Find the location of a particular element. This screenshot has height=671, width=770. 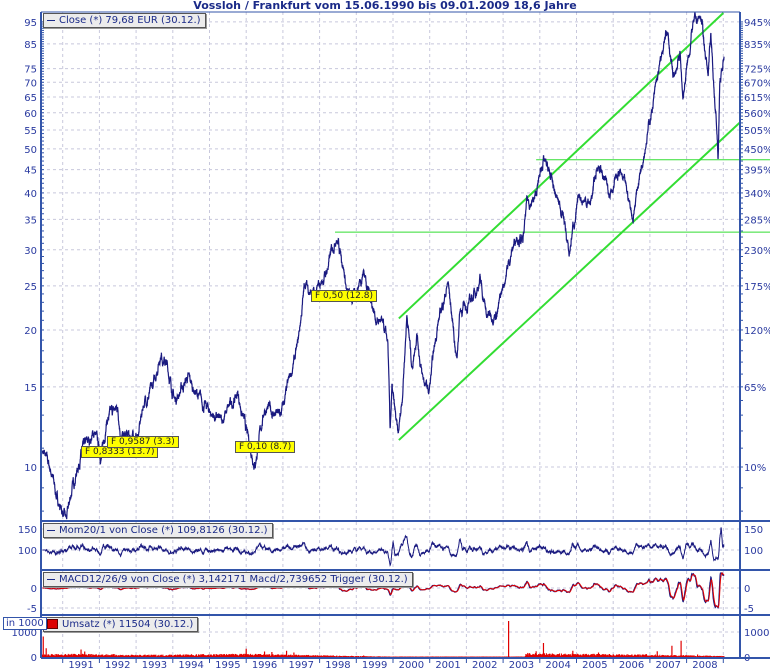

right-tick-label: 725% is located at coordinates (757, 70).